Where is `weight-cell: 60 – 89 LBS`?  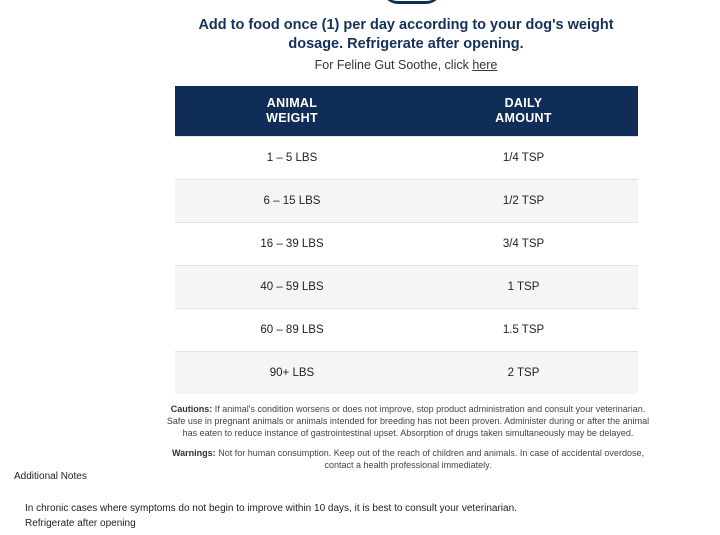 weight-cell: 60 – 89 LBS is located at coordinates (292, 329).